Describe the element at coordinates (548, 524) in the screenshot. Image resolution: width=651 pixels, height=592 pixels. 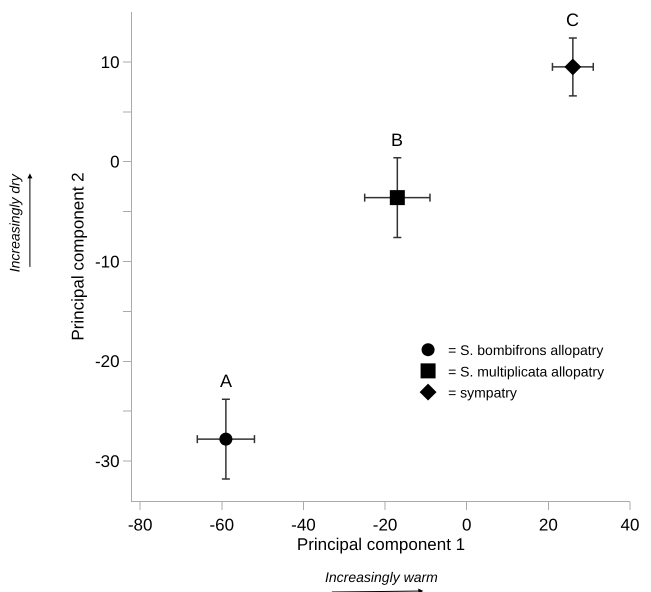
I see `x-tick-label: 20` at that location.